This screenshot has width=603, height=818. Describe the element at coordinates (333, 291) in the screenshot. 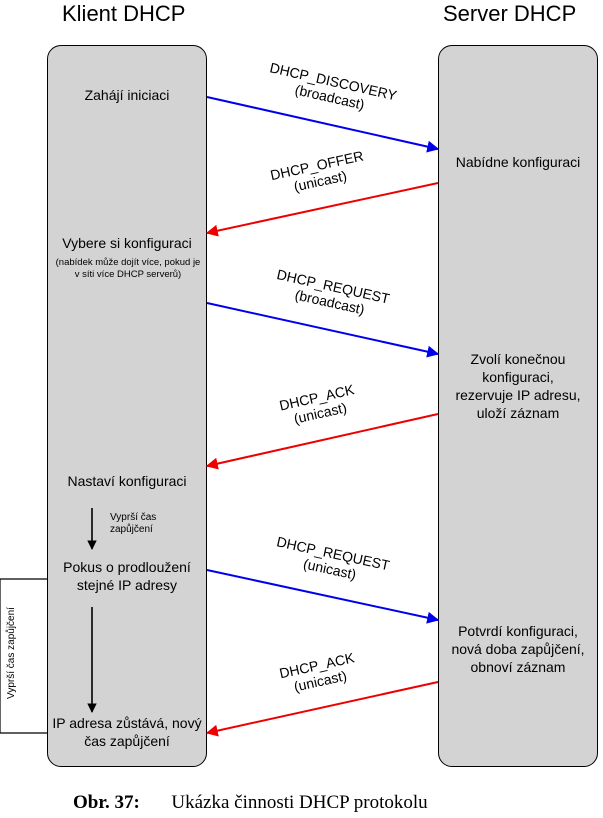

I see `label-request-1: DHCP_REQUEST (broadcast)` at that location.